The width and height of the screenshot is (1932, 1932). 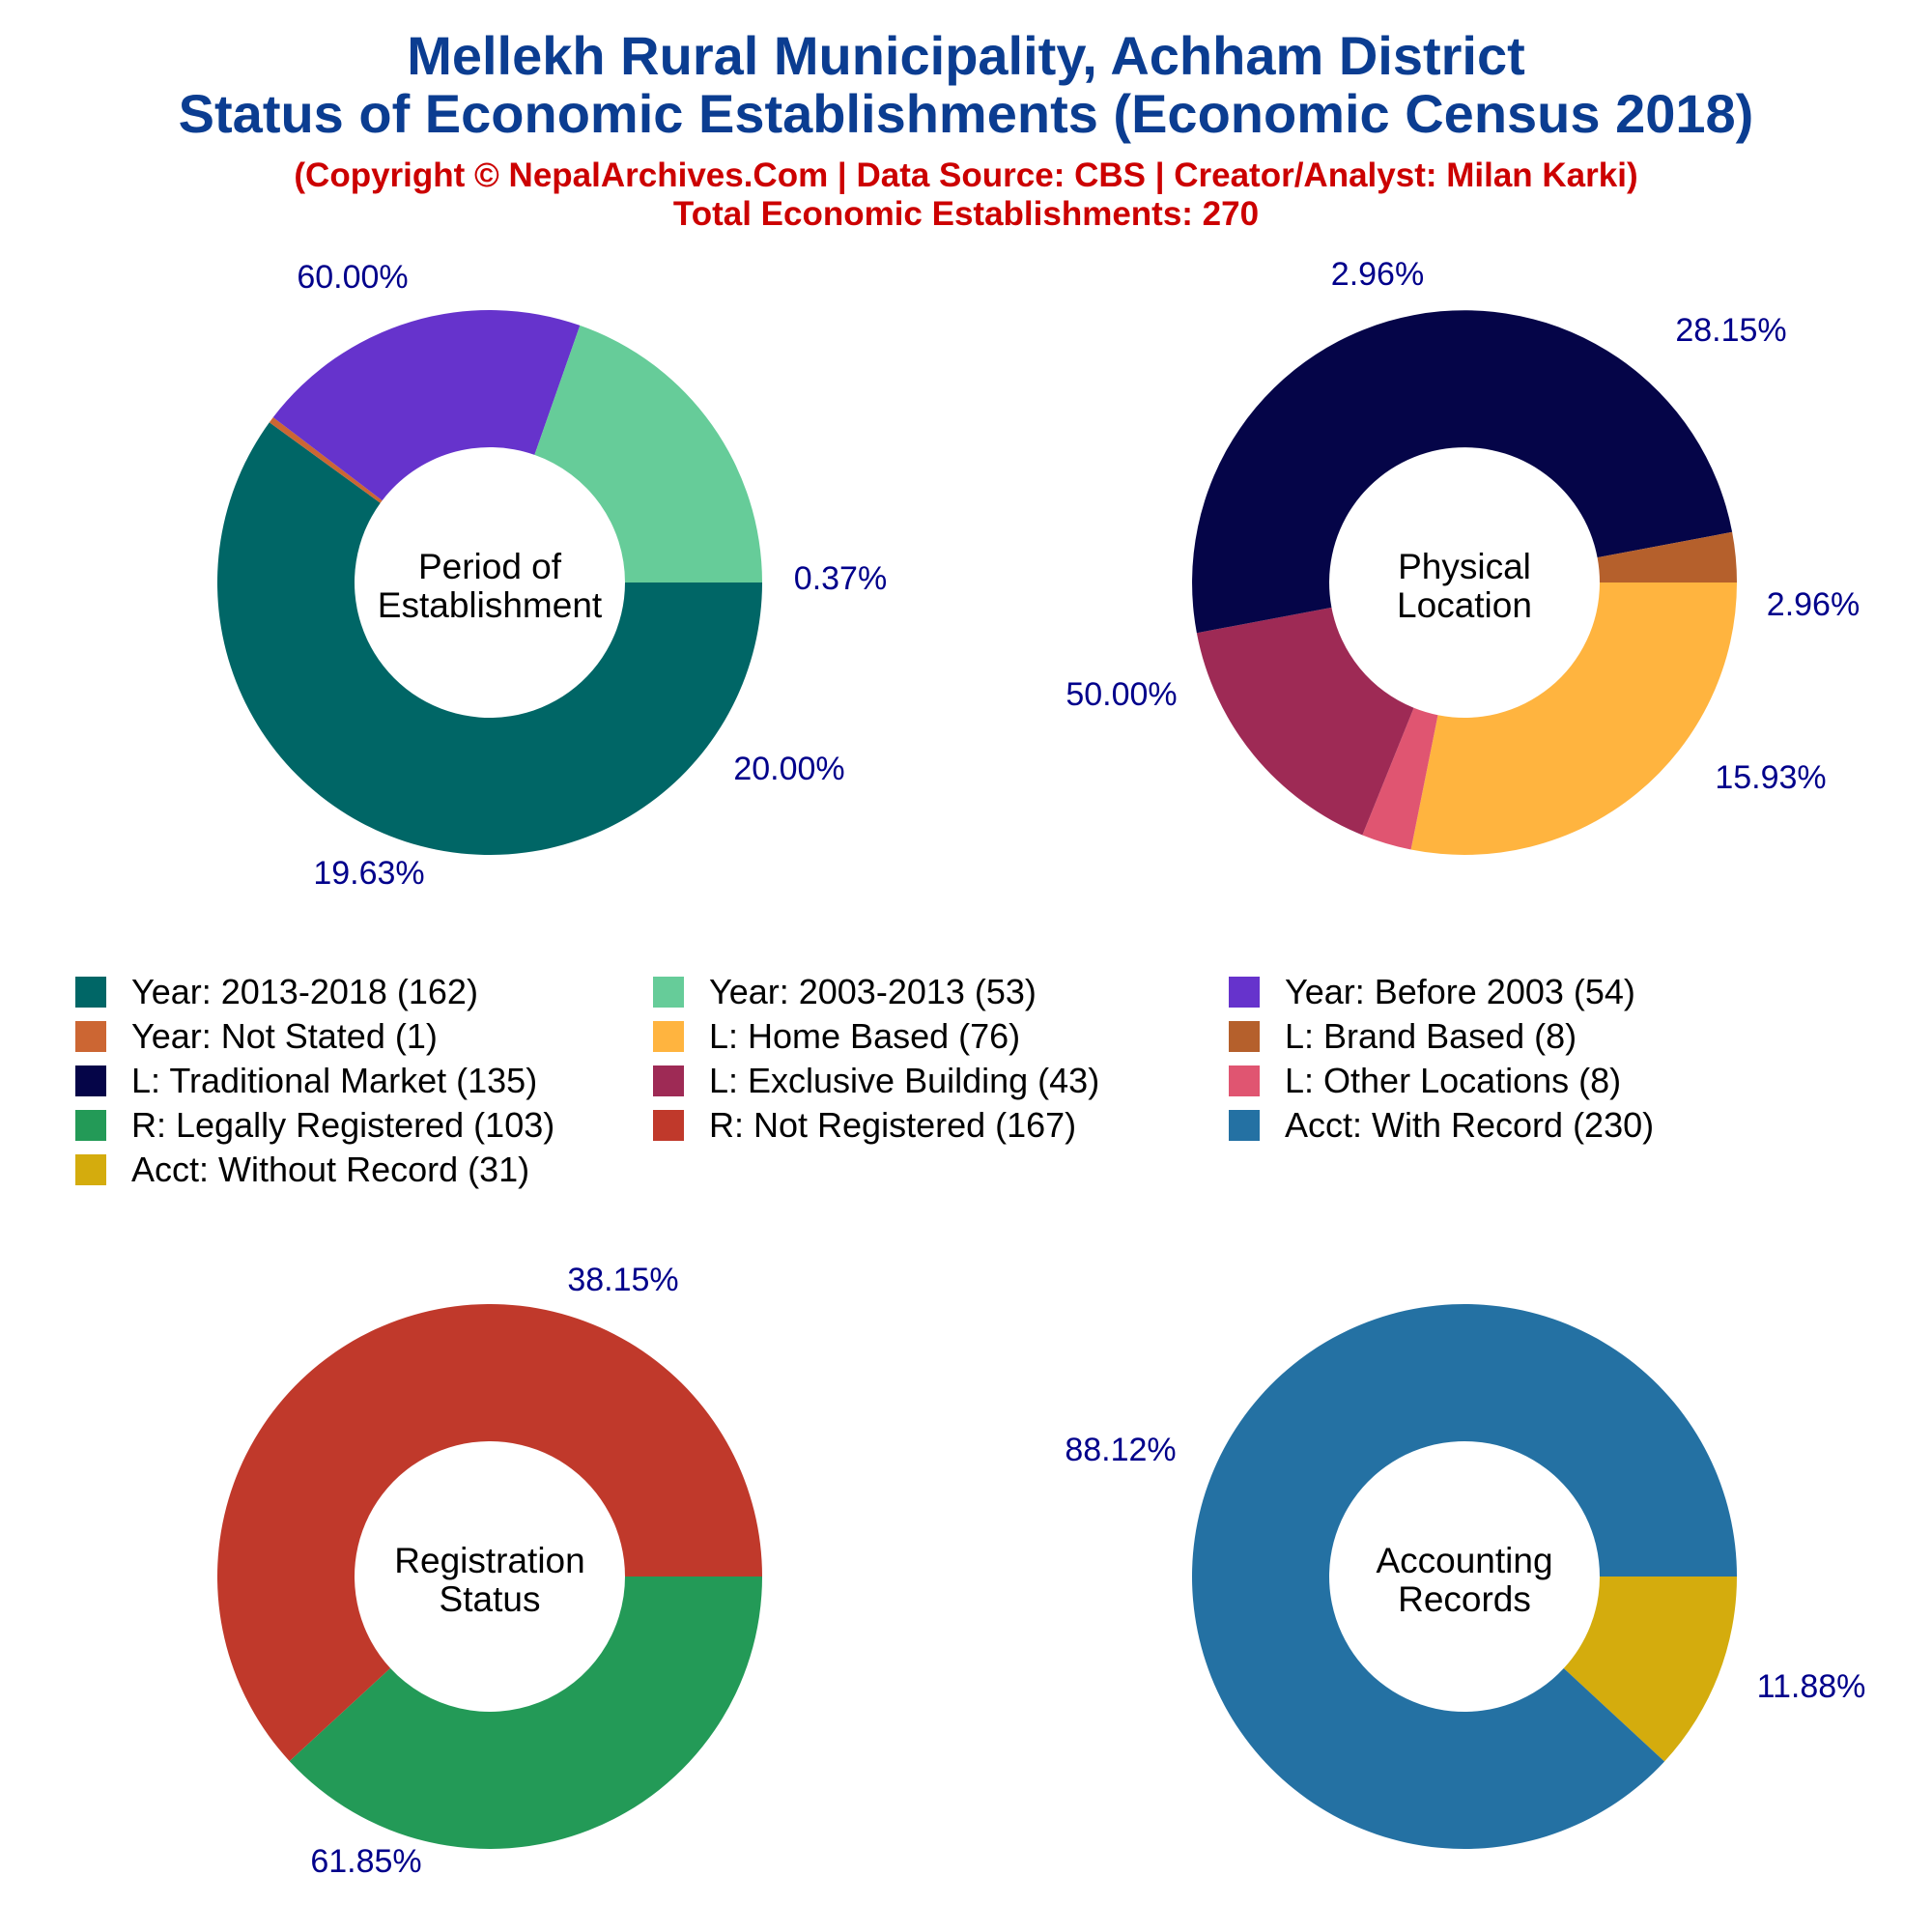 What do you see at coordinates (1460, 992) in the screenshot?
I see `legend-label: Year: Before 2003 (54)` at bounding box center [1460, 992].